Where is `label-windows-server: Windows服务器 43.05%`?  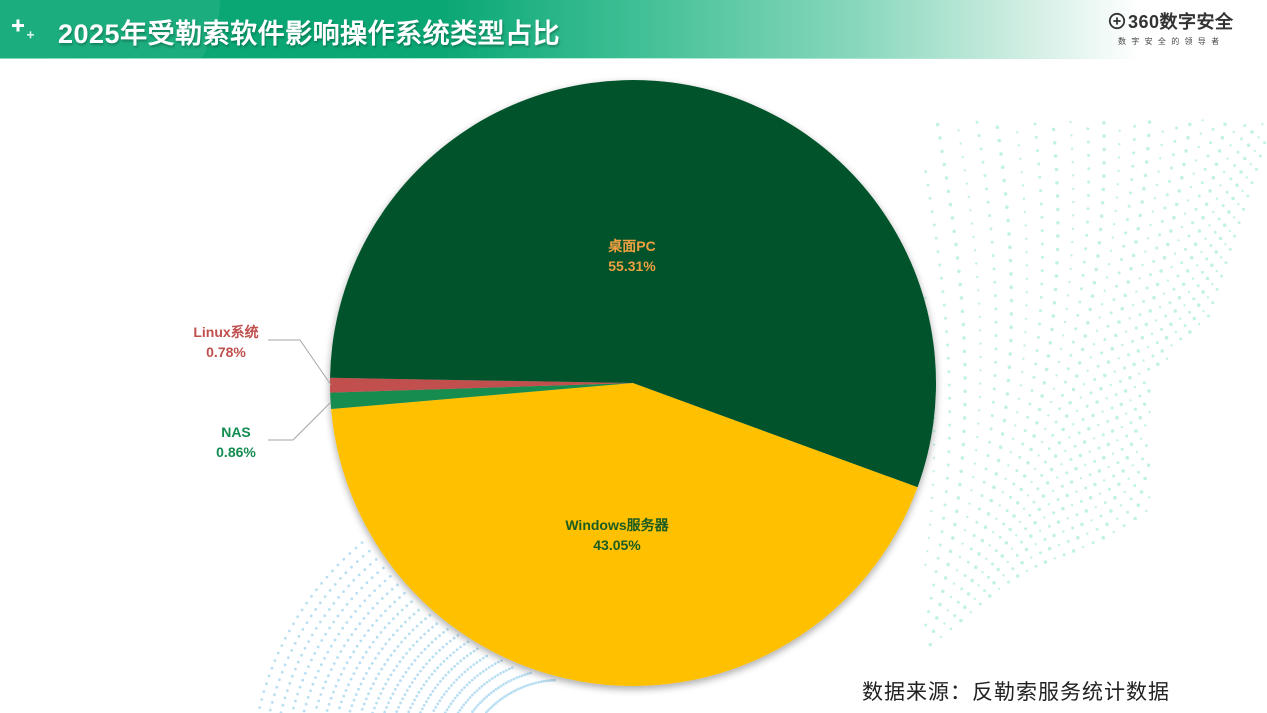 label-windows-server: Windows服务器 43.05% is located at coordinates (616, 535).